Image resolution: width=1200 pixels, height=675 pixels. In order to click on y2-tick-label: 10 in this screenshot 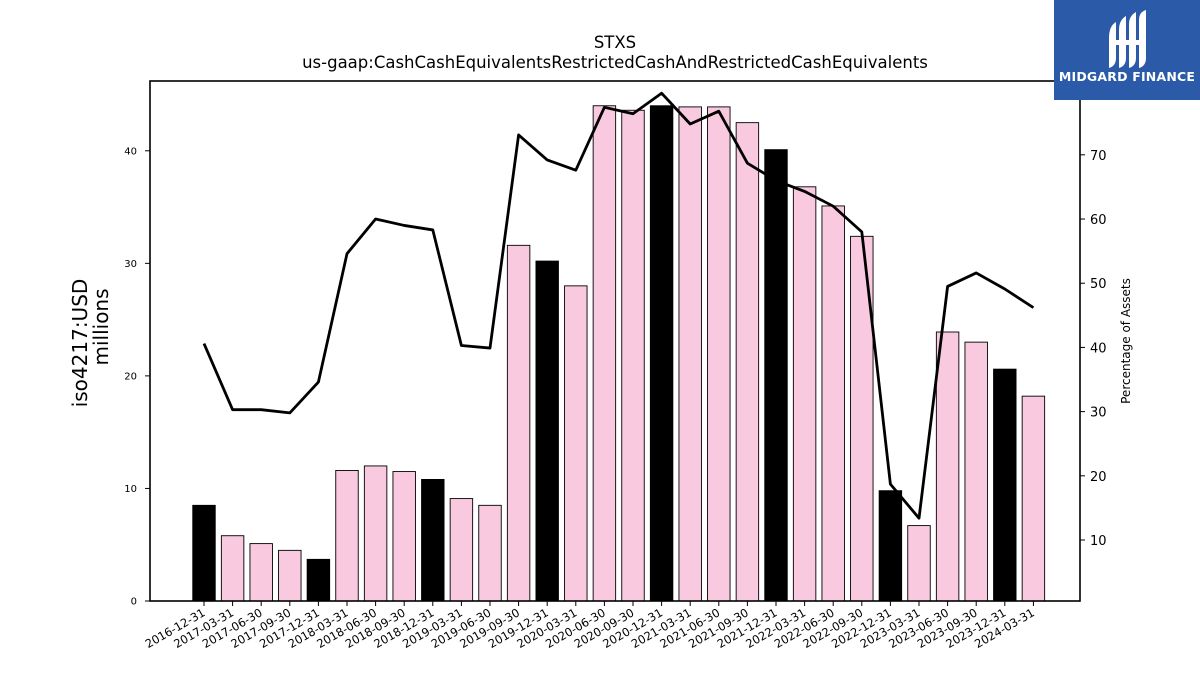, I will do `click(1098, 541)`.